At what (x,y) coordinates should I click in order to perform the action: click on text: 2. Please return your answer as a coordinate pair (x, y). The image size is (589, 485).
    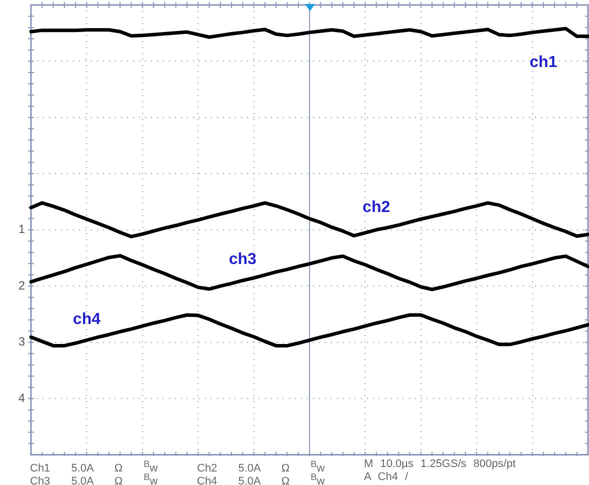
    Looking at the image, I should click on (22, 285).